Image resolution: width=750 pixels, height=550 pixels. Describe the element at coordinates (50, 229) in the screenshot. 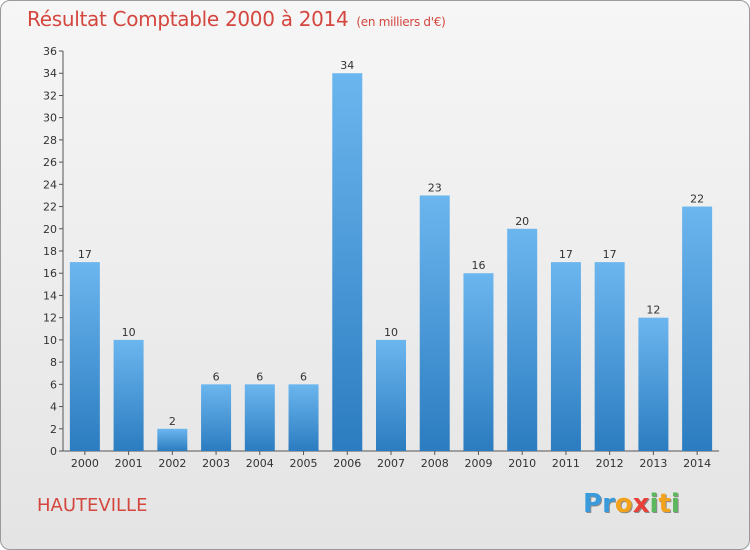

I see `y-tick-label: 20` at that location.